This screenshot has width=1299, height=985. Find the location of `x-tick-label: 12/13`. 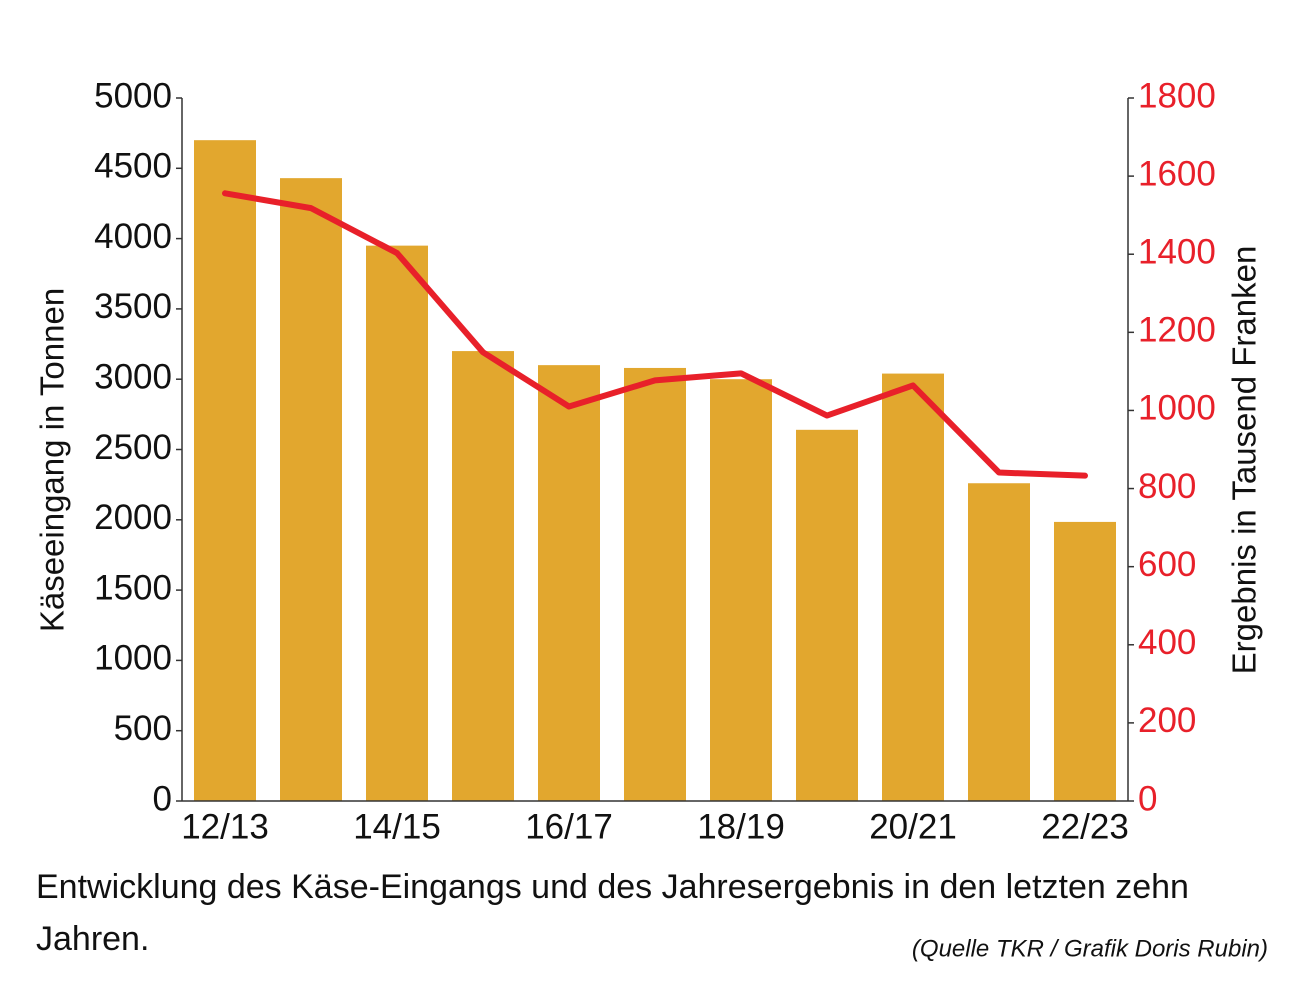

x-tick-label: 12/13 is located at coordinates (225, 826).